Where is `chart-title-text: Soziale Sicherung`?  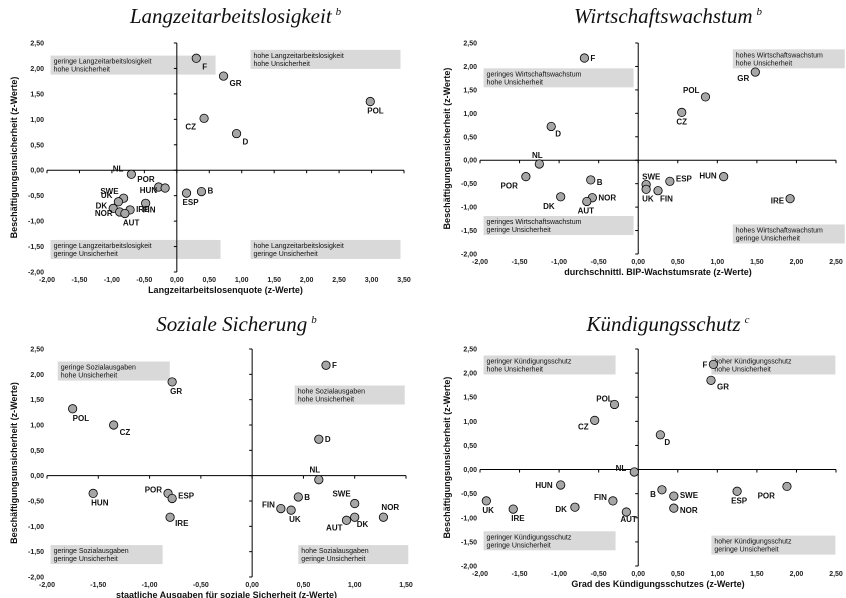 chart-title-text: Soziale Sicherung is located at coordinates (231, 324).